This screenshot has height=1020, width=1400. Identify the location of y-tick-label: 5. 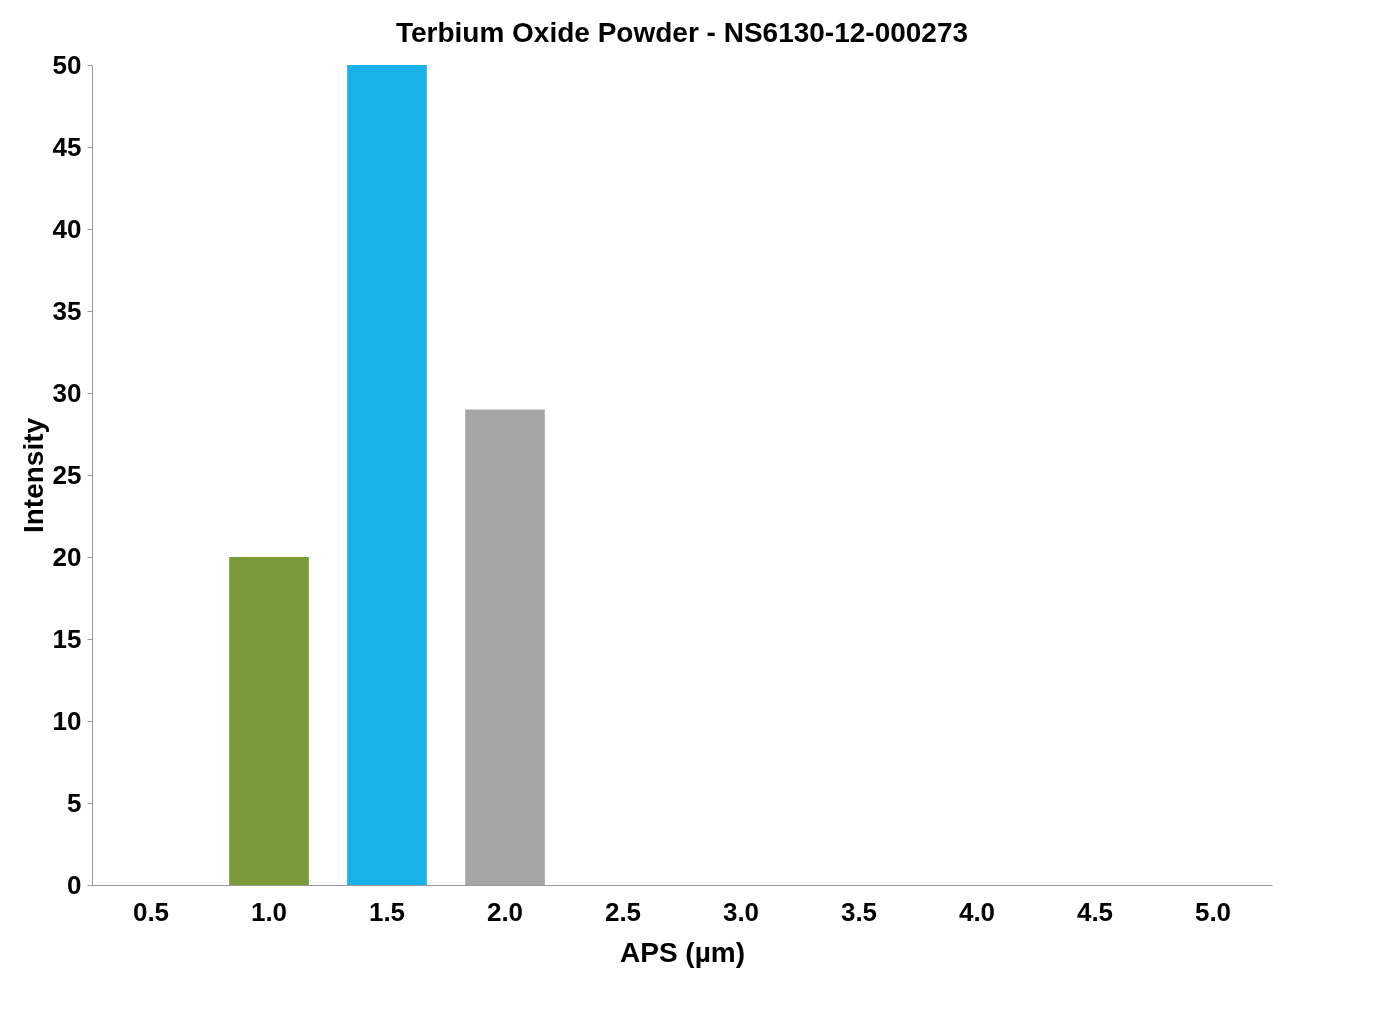
(74, 802).